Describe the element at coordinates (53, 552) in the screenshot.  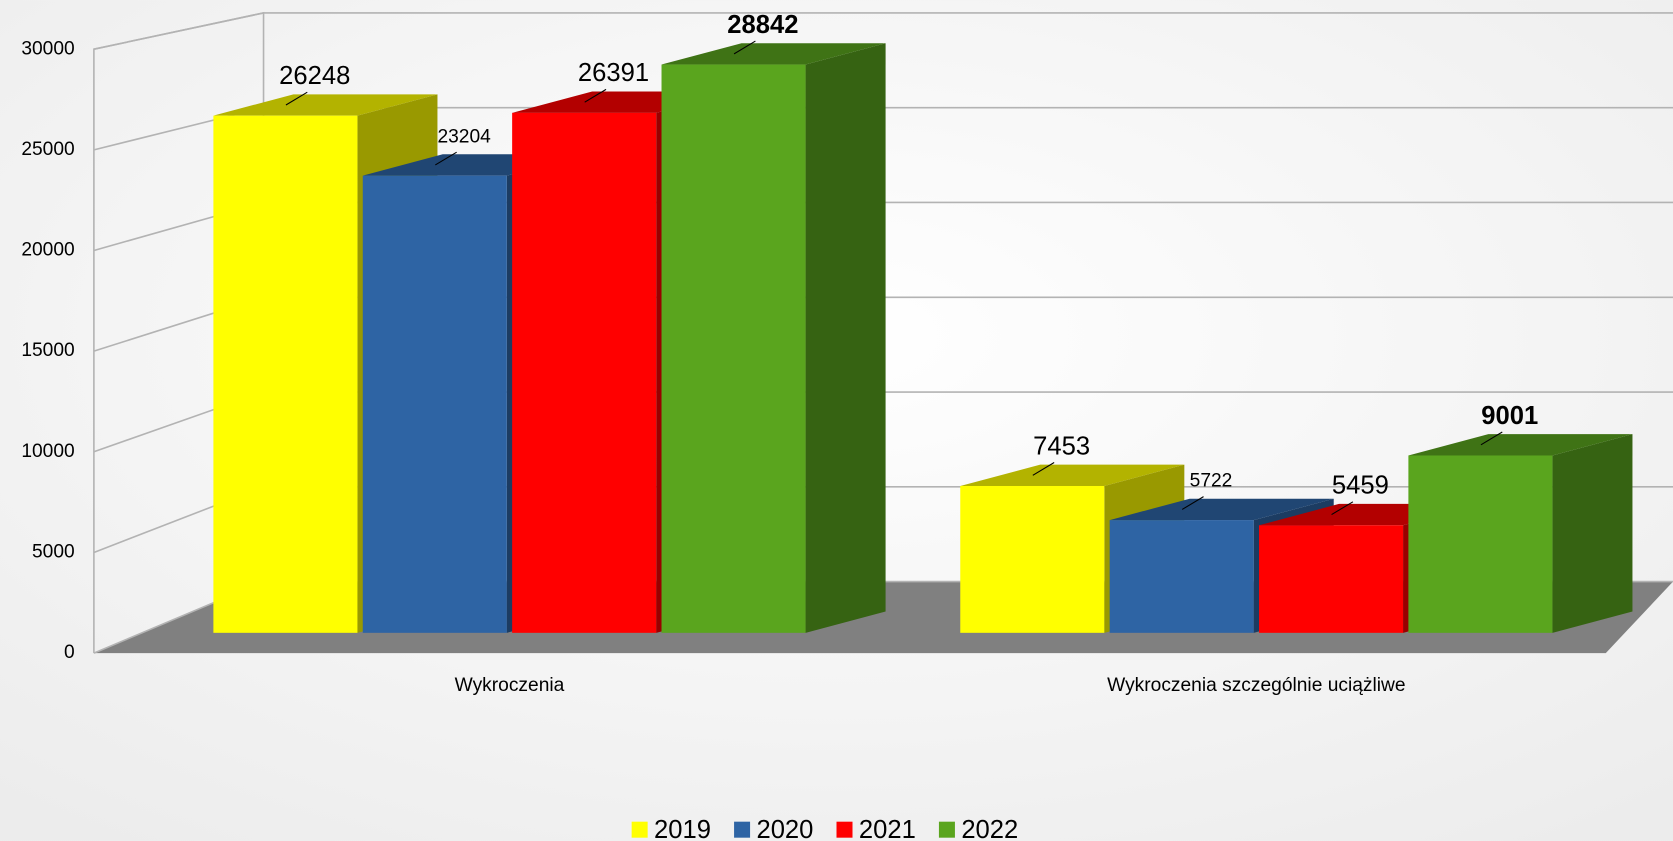
I see `y-tick-label: 5000` at that location.